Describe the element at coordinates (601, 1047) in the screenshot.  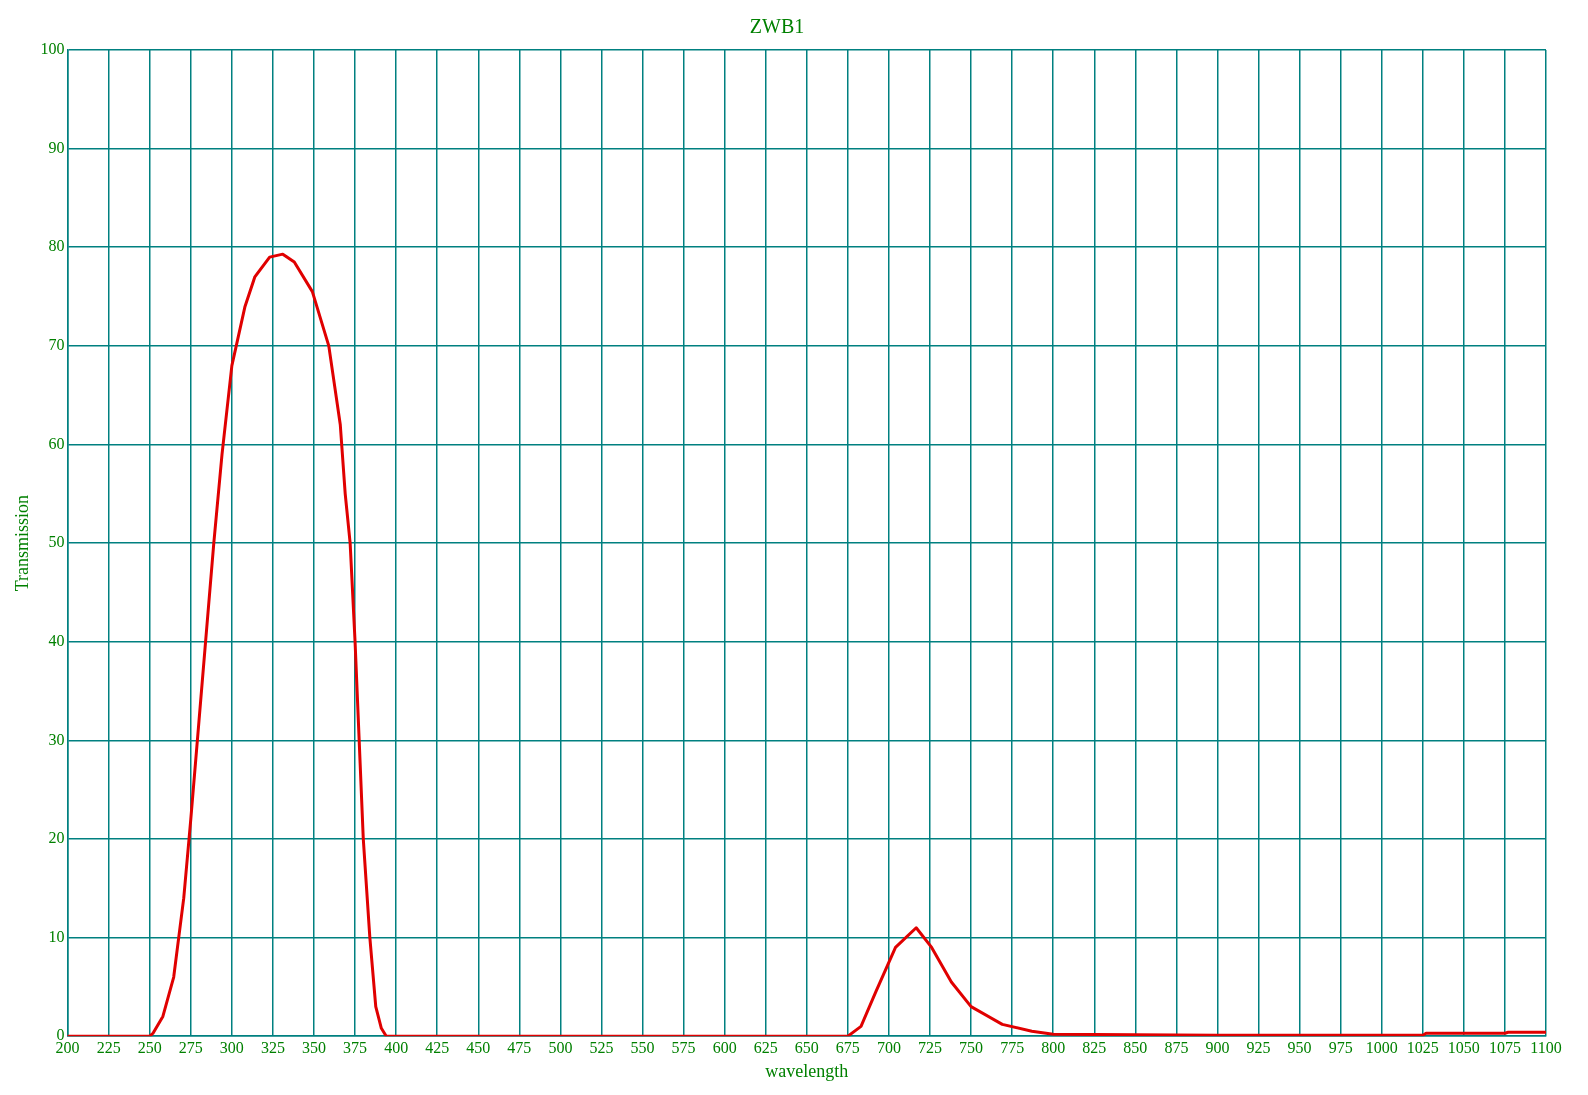
I see `x-tick-label: 525` at that location.